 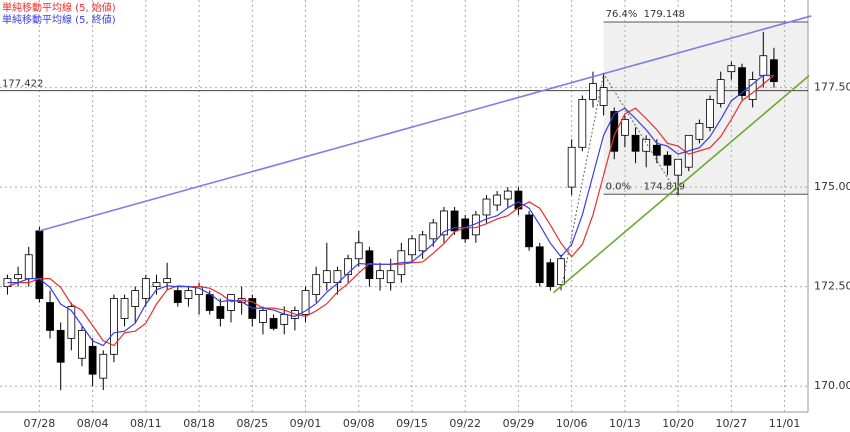 What do you see at coordinates (59, 19) in the screenshot?
I see `legend-entry: 単純移動平均線 (5, 終値)` at bounding box center [59, 19].